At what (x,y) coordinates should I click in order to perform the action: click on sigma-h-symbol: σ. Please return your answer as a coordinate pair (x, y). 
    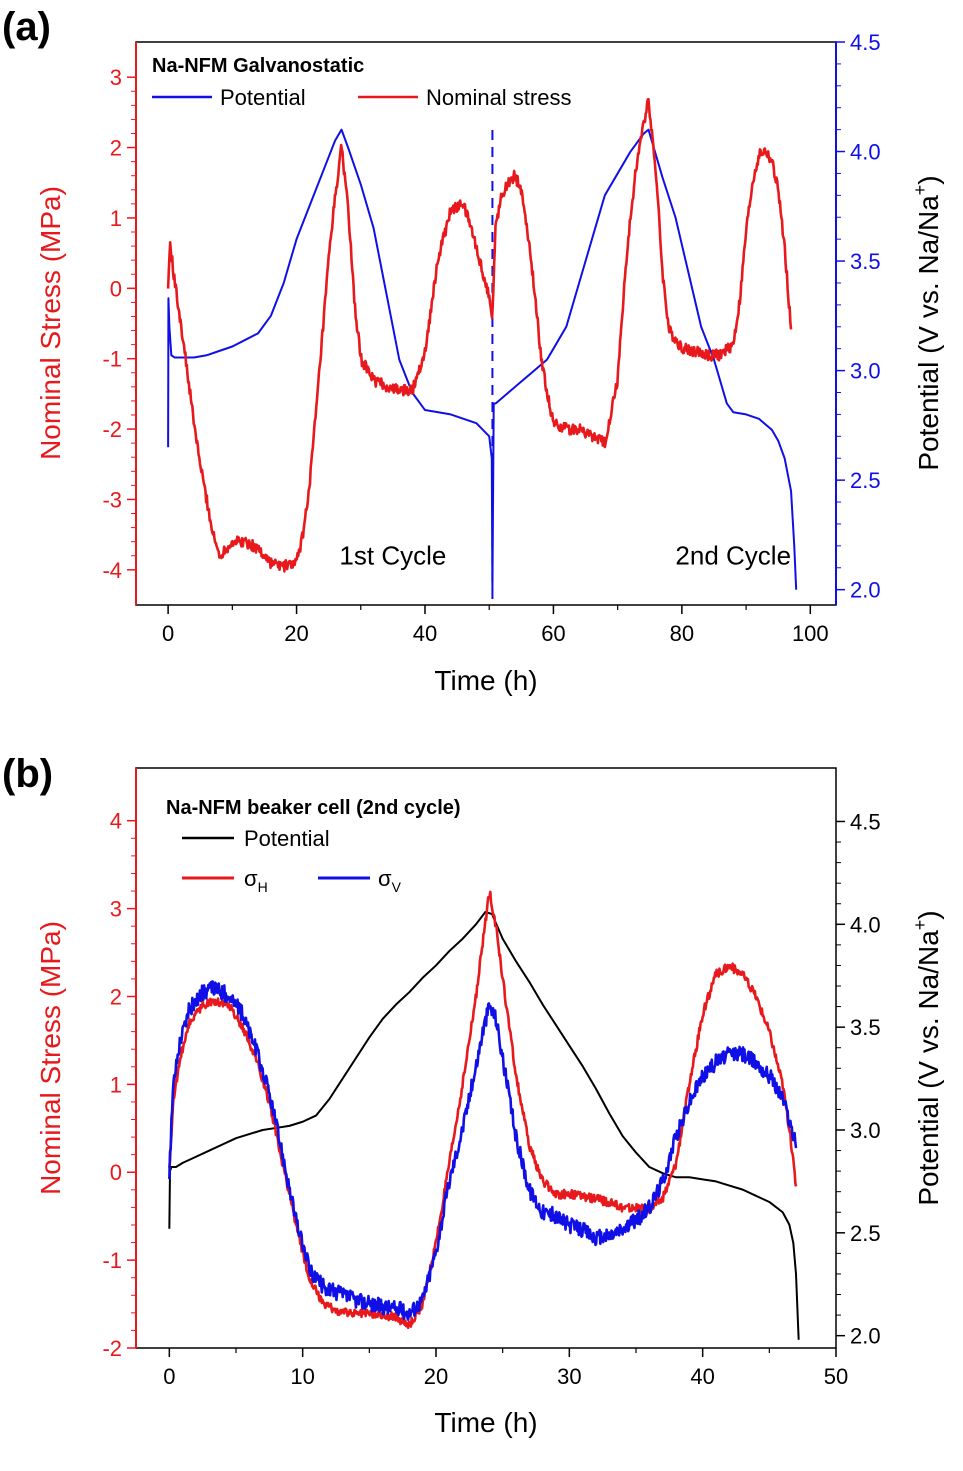
    Looking at the image, I should click on (251, 878).